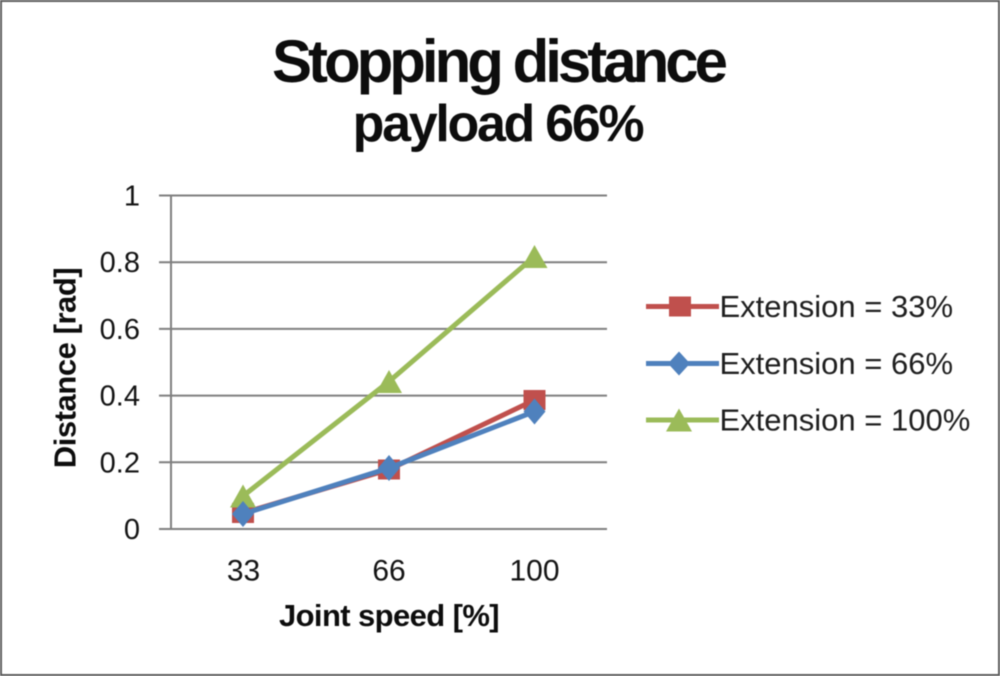  What do you see at coordinates (132, 530) in the screenshot?
I see `svg-text: 0` at bounding box center [132, 530].